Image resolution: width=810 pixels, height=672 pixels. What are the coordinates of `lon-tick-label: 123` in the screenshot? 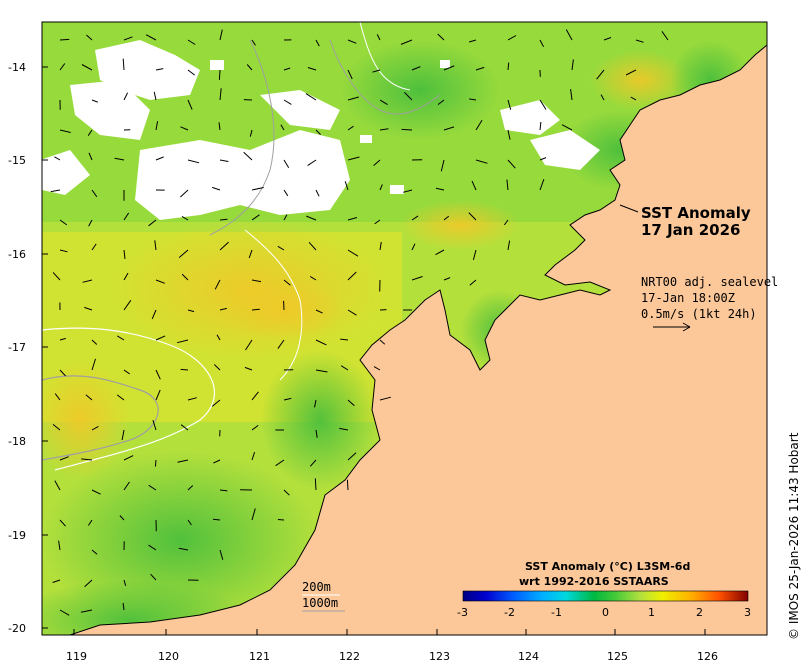 It's located at (439, 656).